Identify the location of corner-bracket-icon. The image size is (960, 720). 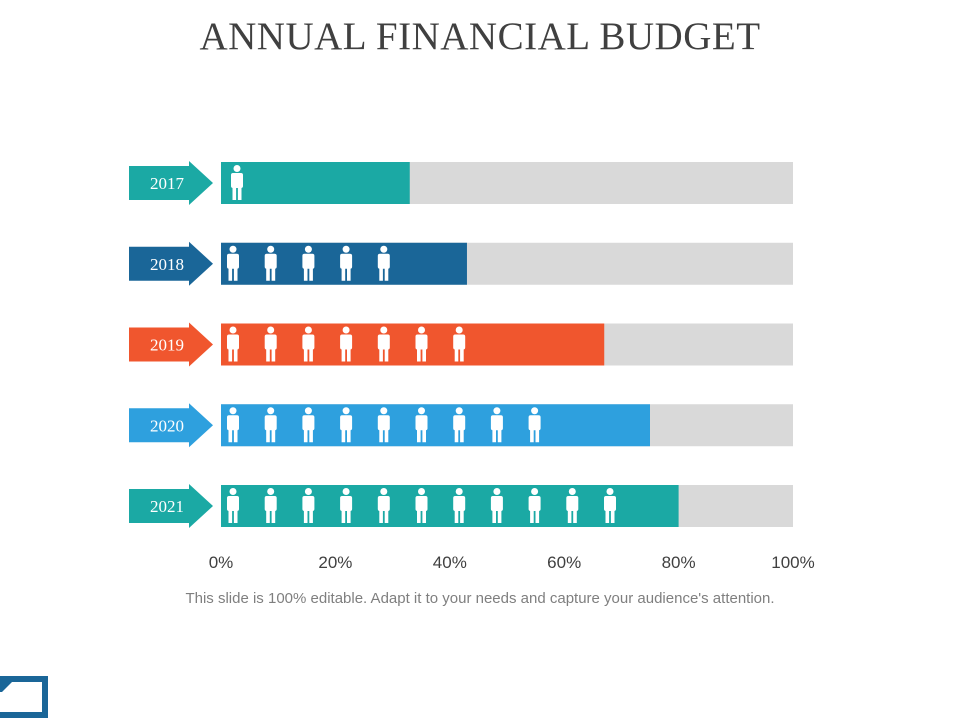
(24, 697).